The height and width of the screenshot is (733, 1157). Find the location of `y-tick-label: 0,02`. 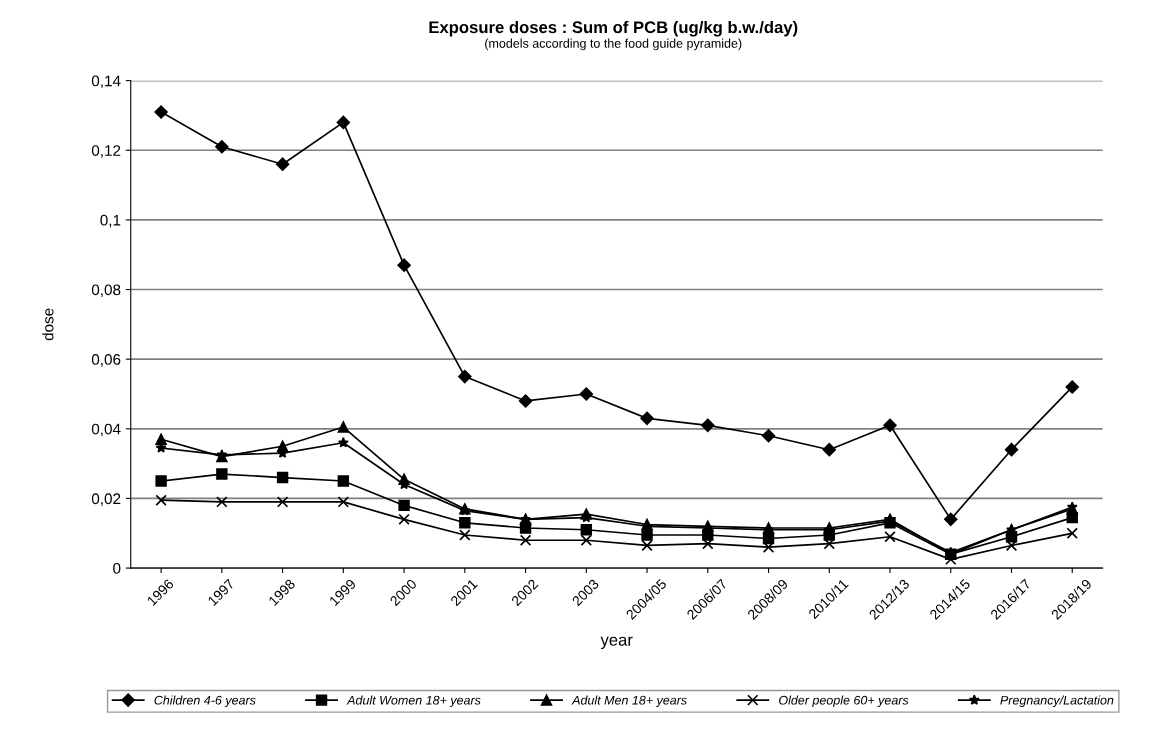

y-tick-label: 0,02 is located at coordinates (106, 499).